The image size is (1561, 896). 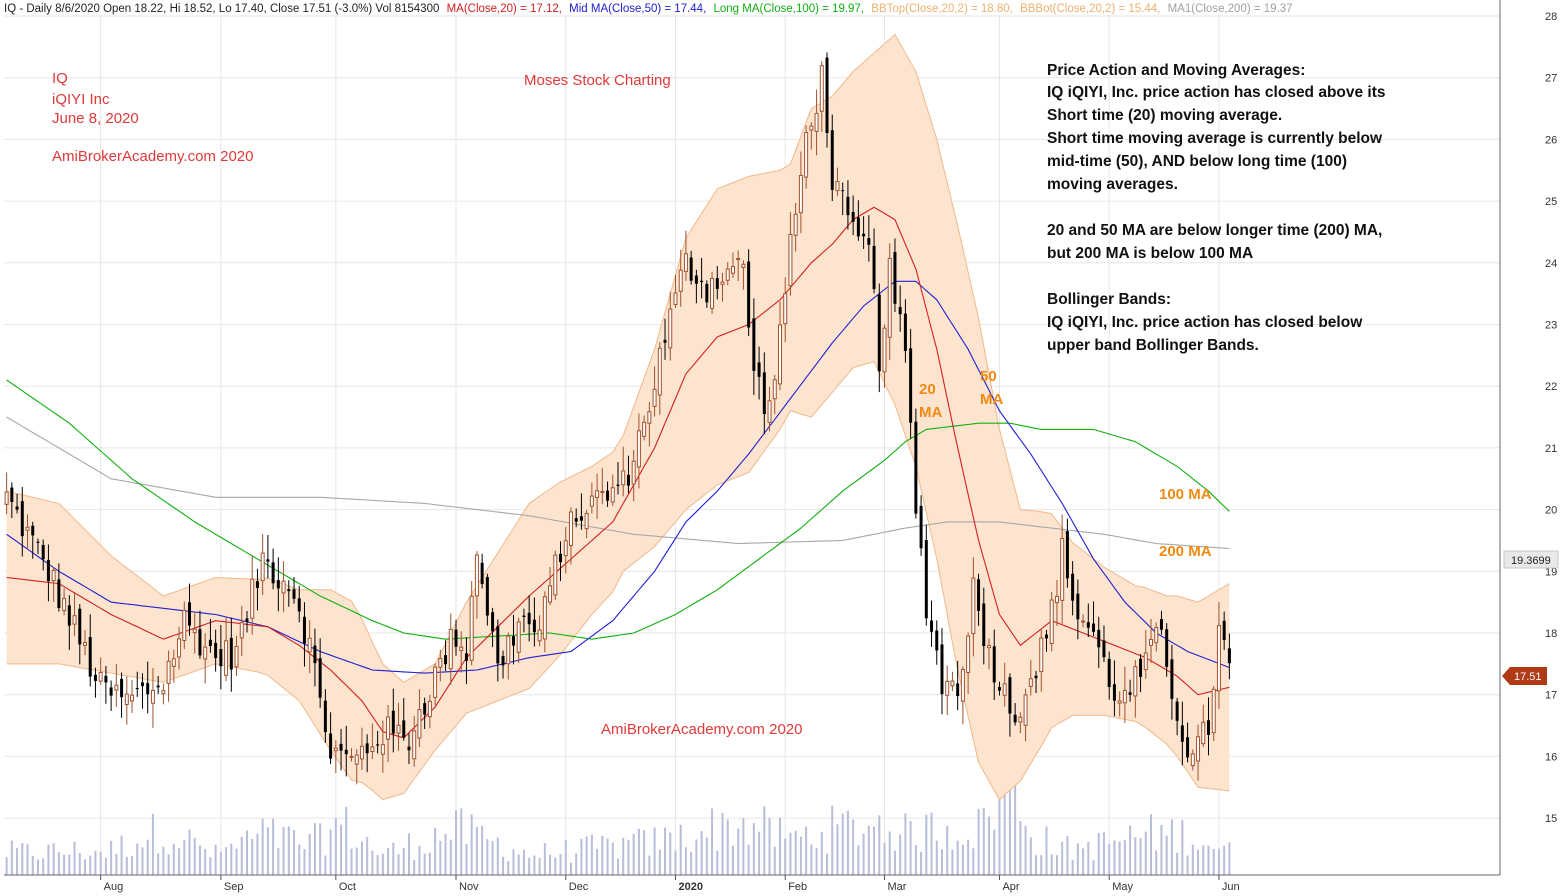 What do you see at coordinates (504, 9) in the screenshot?
I see `header-indicator-ma20: MA(Close,20) = 17.12,` at bounding box center [504, 9].